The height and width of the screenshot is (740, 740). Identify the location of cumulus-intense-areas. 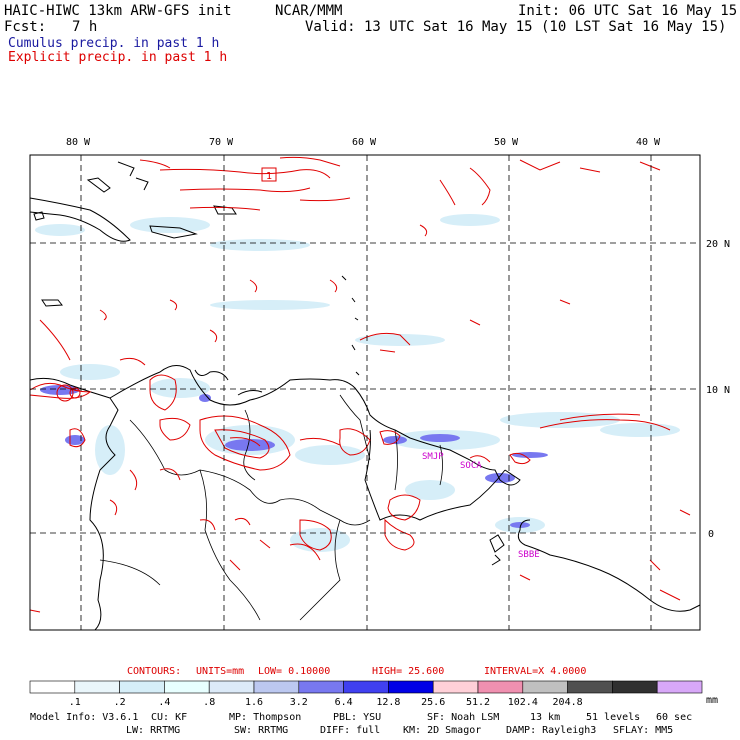
(294, 456).